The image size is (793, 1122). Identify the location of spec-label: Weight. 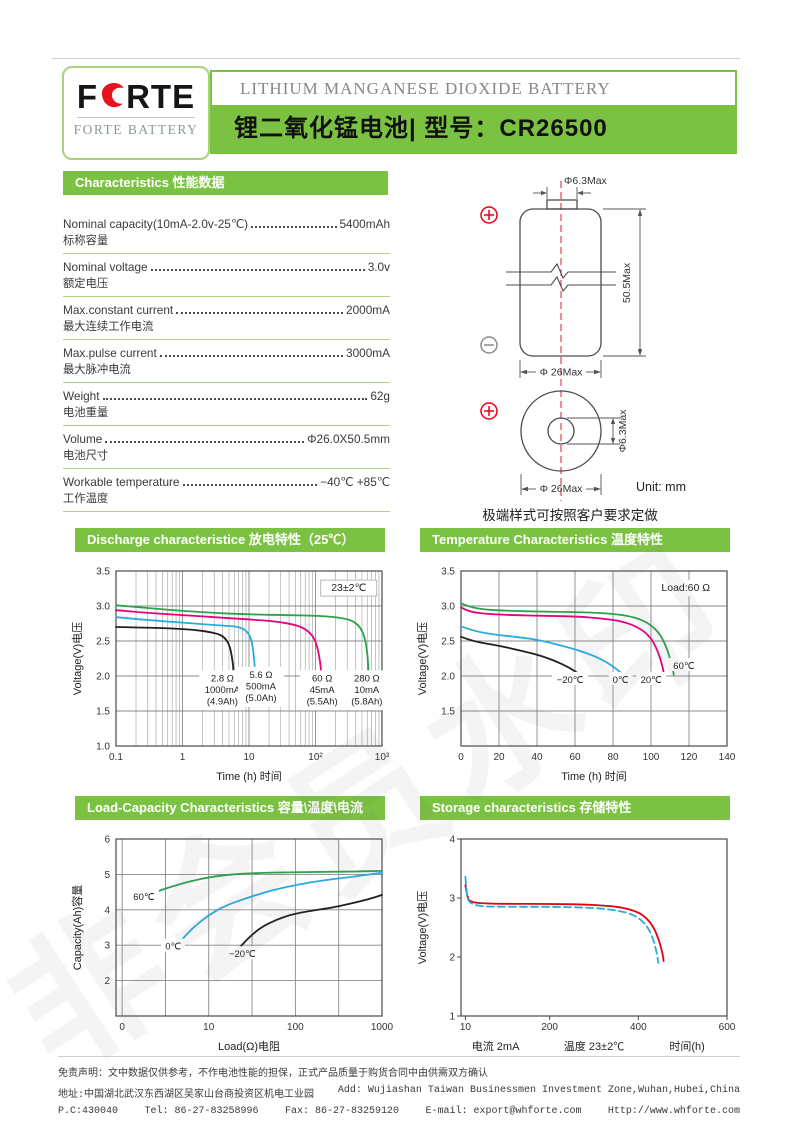
(81, 396).